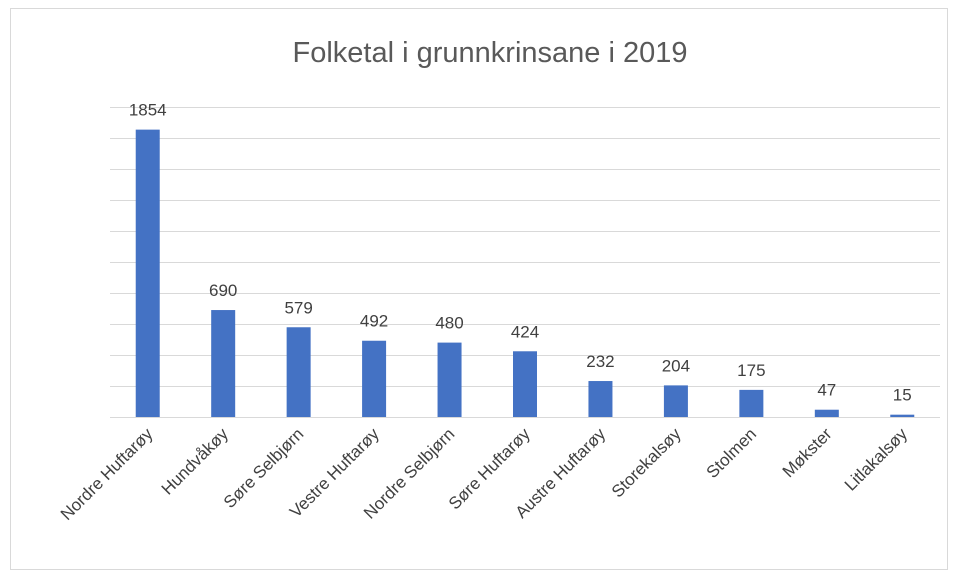 The width and height of the screenshot is (958, 579). What do you see at coordinates (148, 110) in the screenshot?
I see `value-label: 1854` at bounding box center [148, 110].